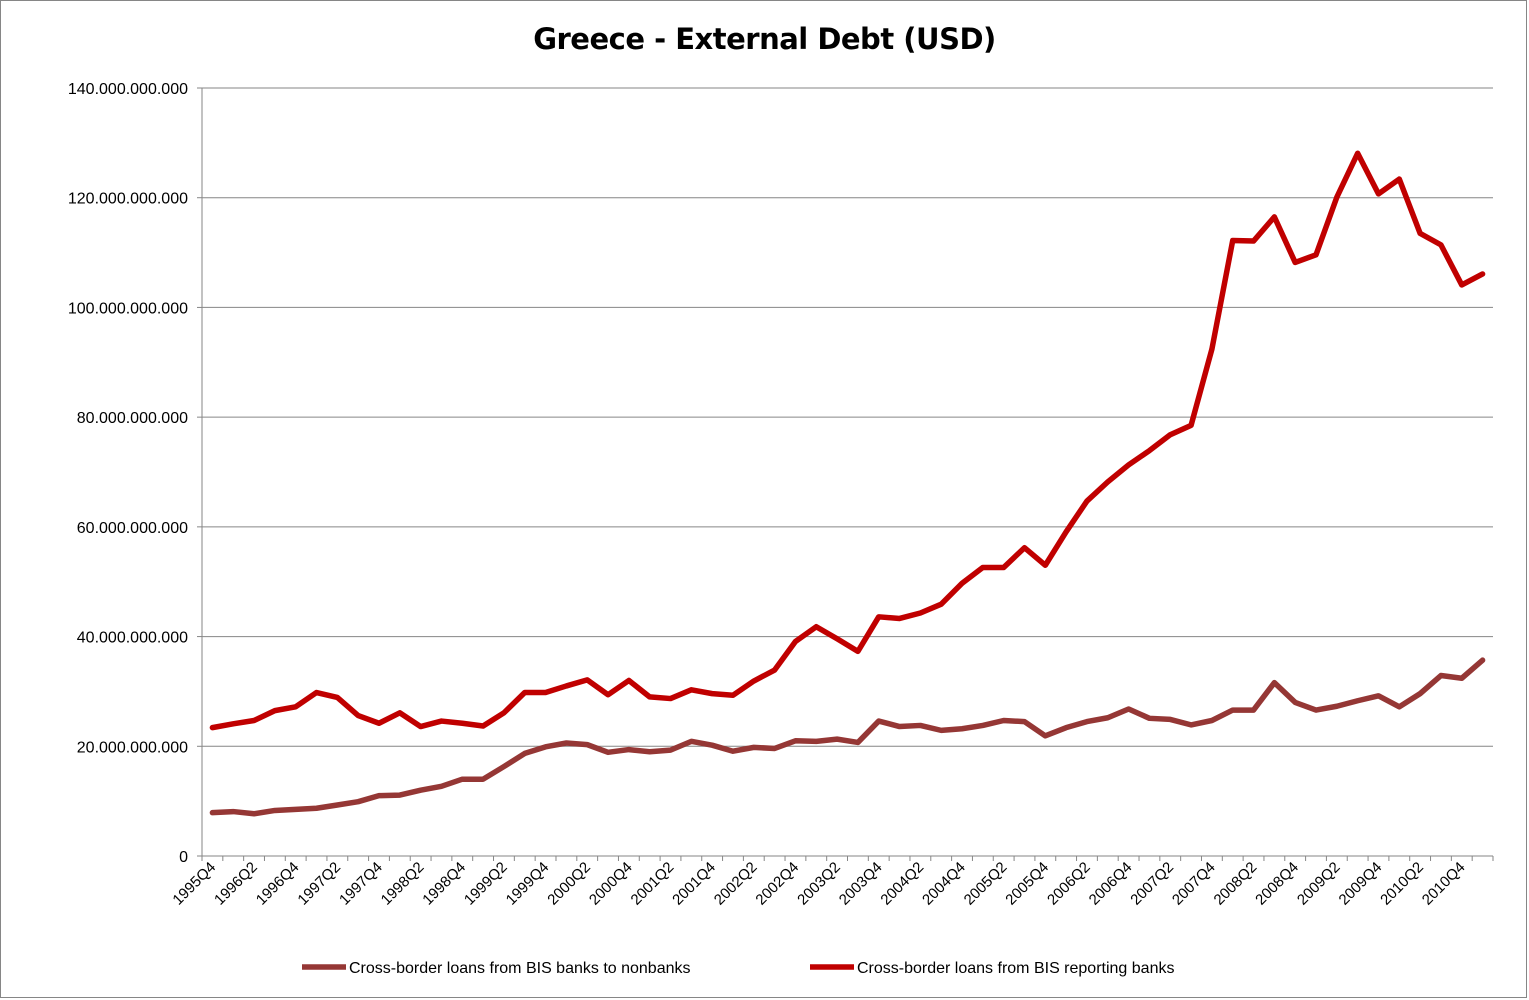  Describe the element at coordinates (1277, 884) in the screenshot. I see `x-tick-label: 2008Q4` at that location.